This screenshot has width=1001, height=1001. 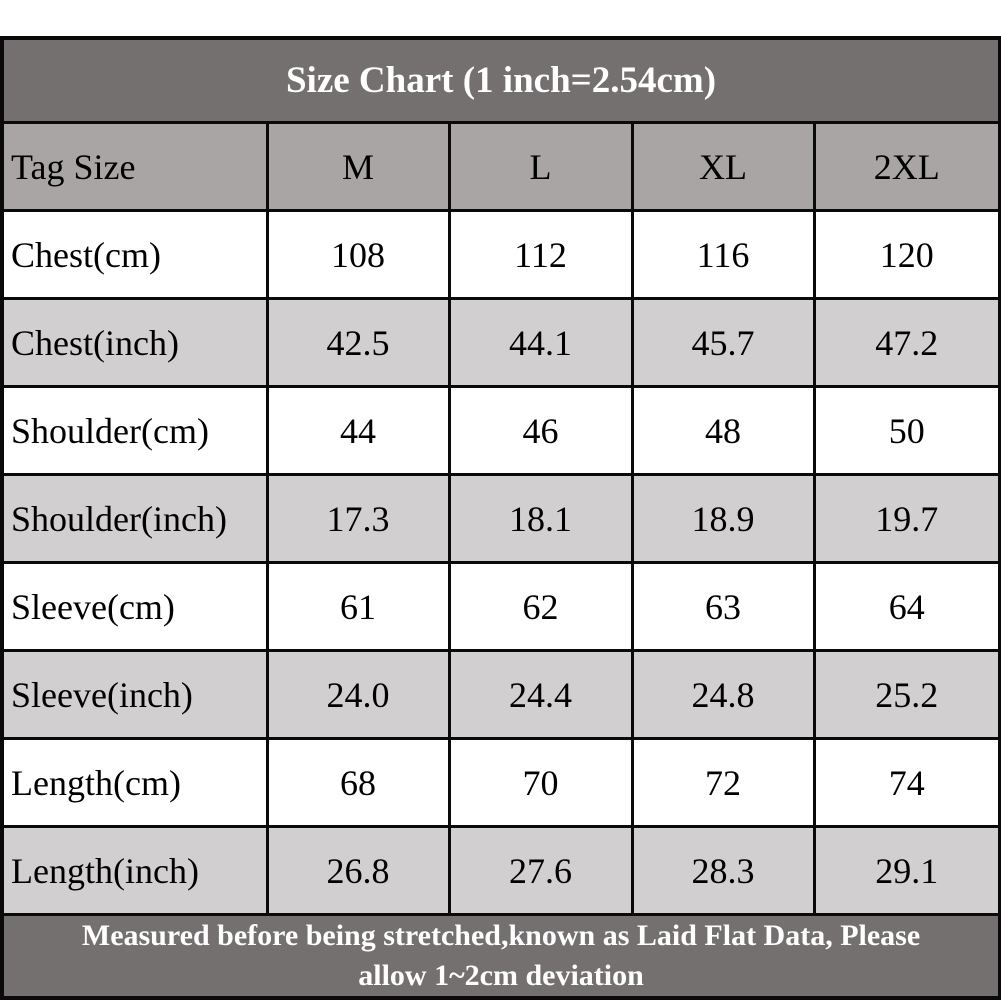 What do you see at coordinates (134, 430) in the screenshot?
I see `row-label: Shoulder(cm)` at bounding box center [134, 430].